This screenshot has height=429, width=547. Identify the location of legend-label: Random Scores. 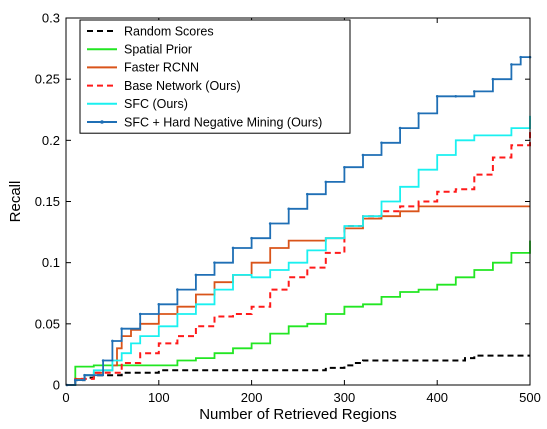
(169, 31).